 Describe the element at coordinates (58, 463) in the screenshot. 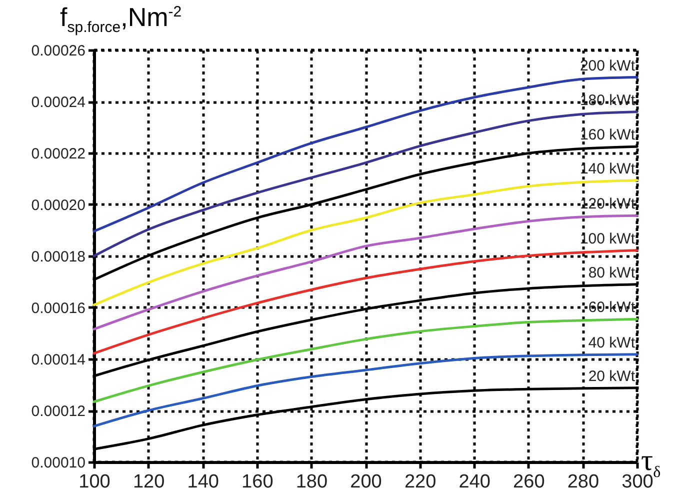

I see `y-tick-label: 0.00010` at that location.